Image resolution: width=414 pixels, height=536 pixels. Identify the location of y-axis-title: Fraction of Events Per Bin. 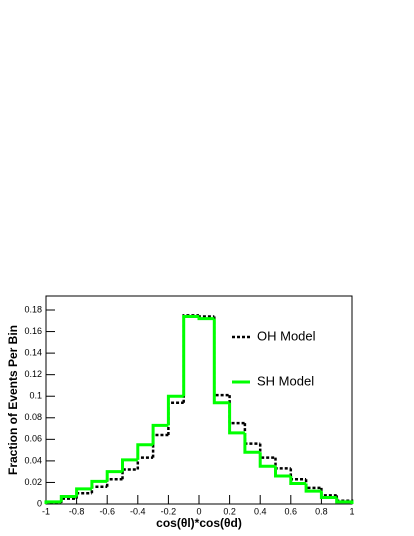
(13, 400).